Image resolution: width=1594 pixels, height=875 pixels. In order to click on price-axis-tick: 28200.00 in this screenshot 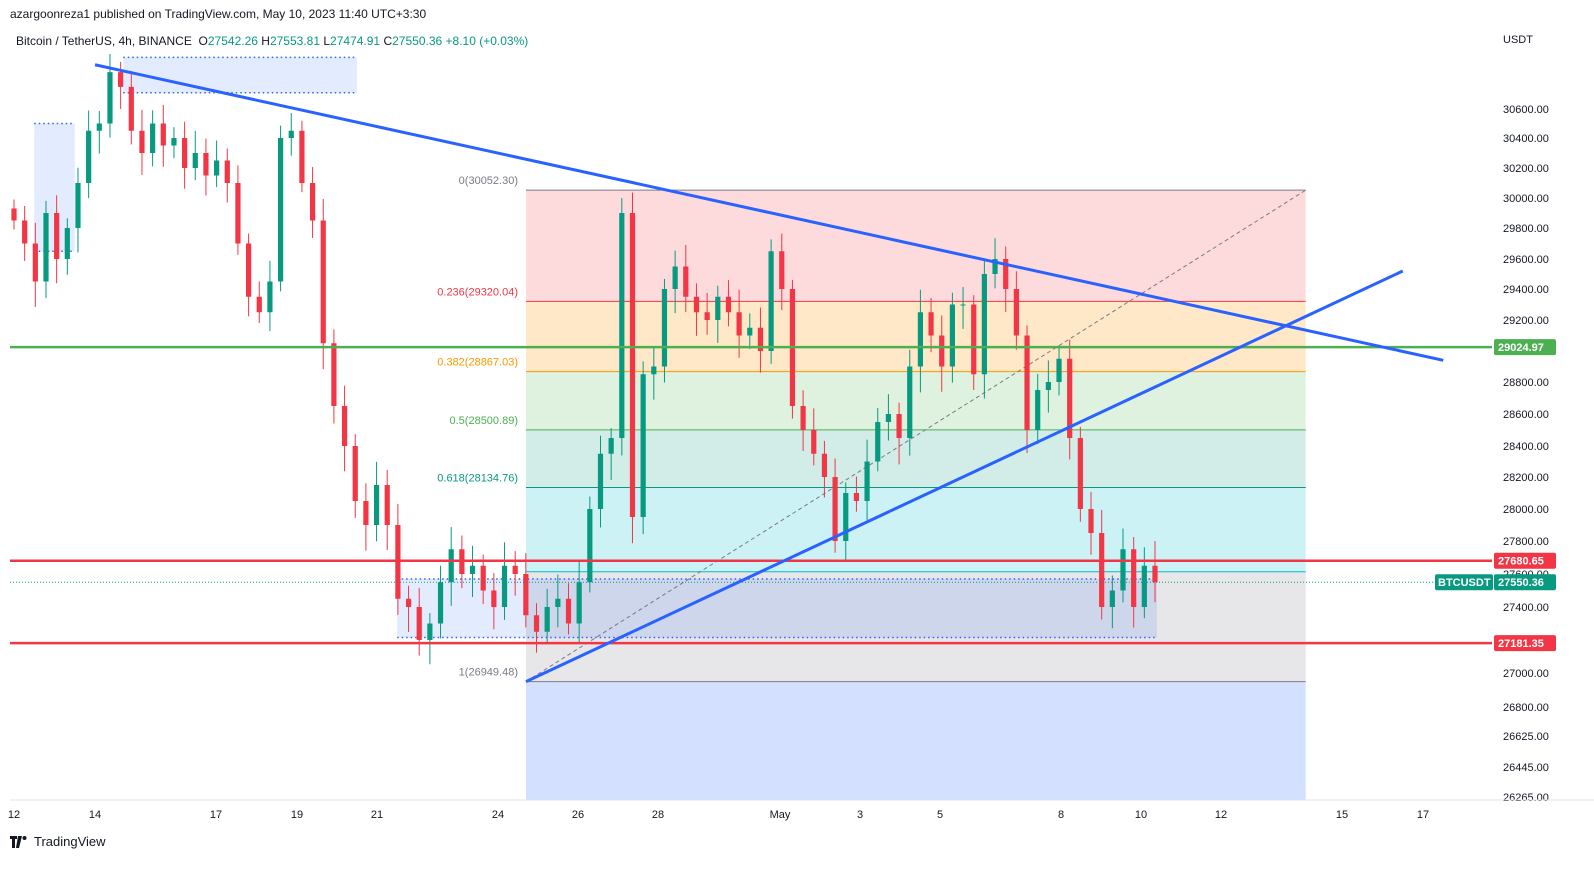, I will do `click(1526, 478)`.